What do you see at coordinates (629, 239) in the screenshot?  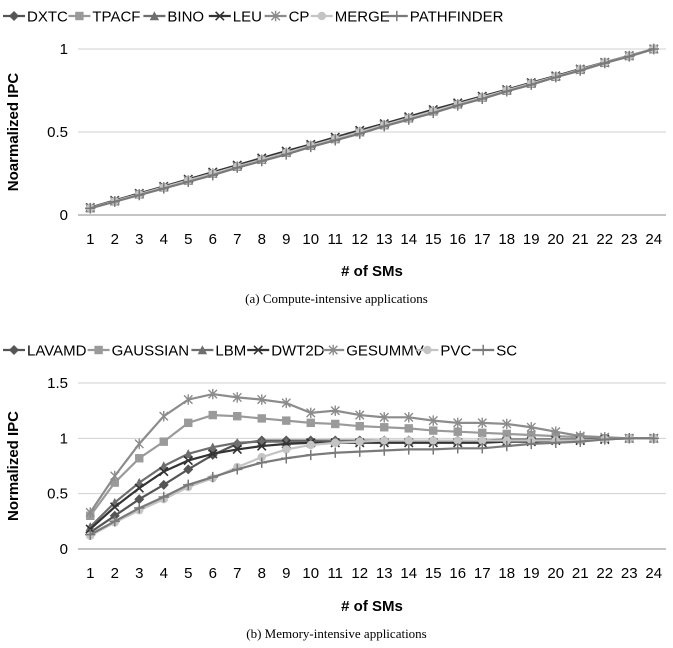 I see `x-tick-label: 23` at bounding box center [629, 239].